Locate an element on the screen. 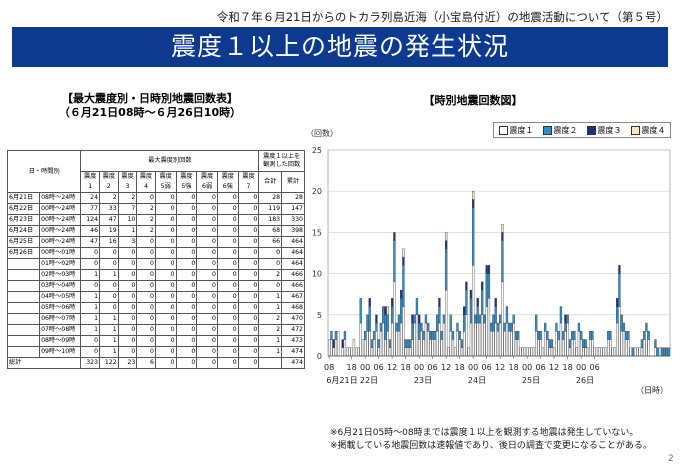 This screenshot has width=680, height=471. date-label: 23日 is located at coordinates (423, 380).